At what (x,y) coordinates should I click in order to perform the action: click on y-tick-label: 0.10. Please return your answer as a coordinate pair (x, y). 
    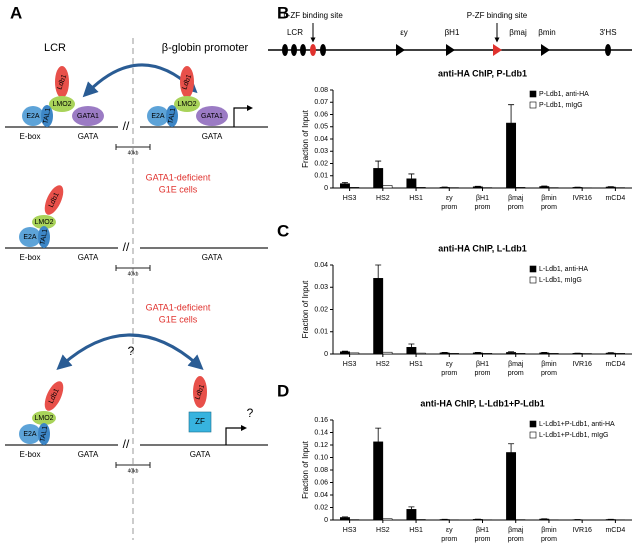
    Looking at the image, I should click on (321, 457).